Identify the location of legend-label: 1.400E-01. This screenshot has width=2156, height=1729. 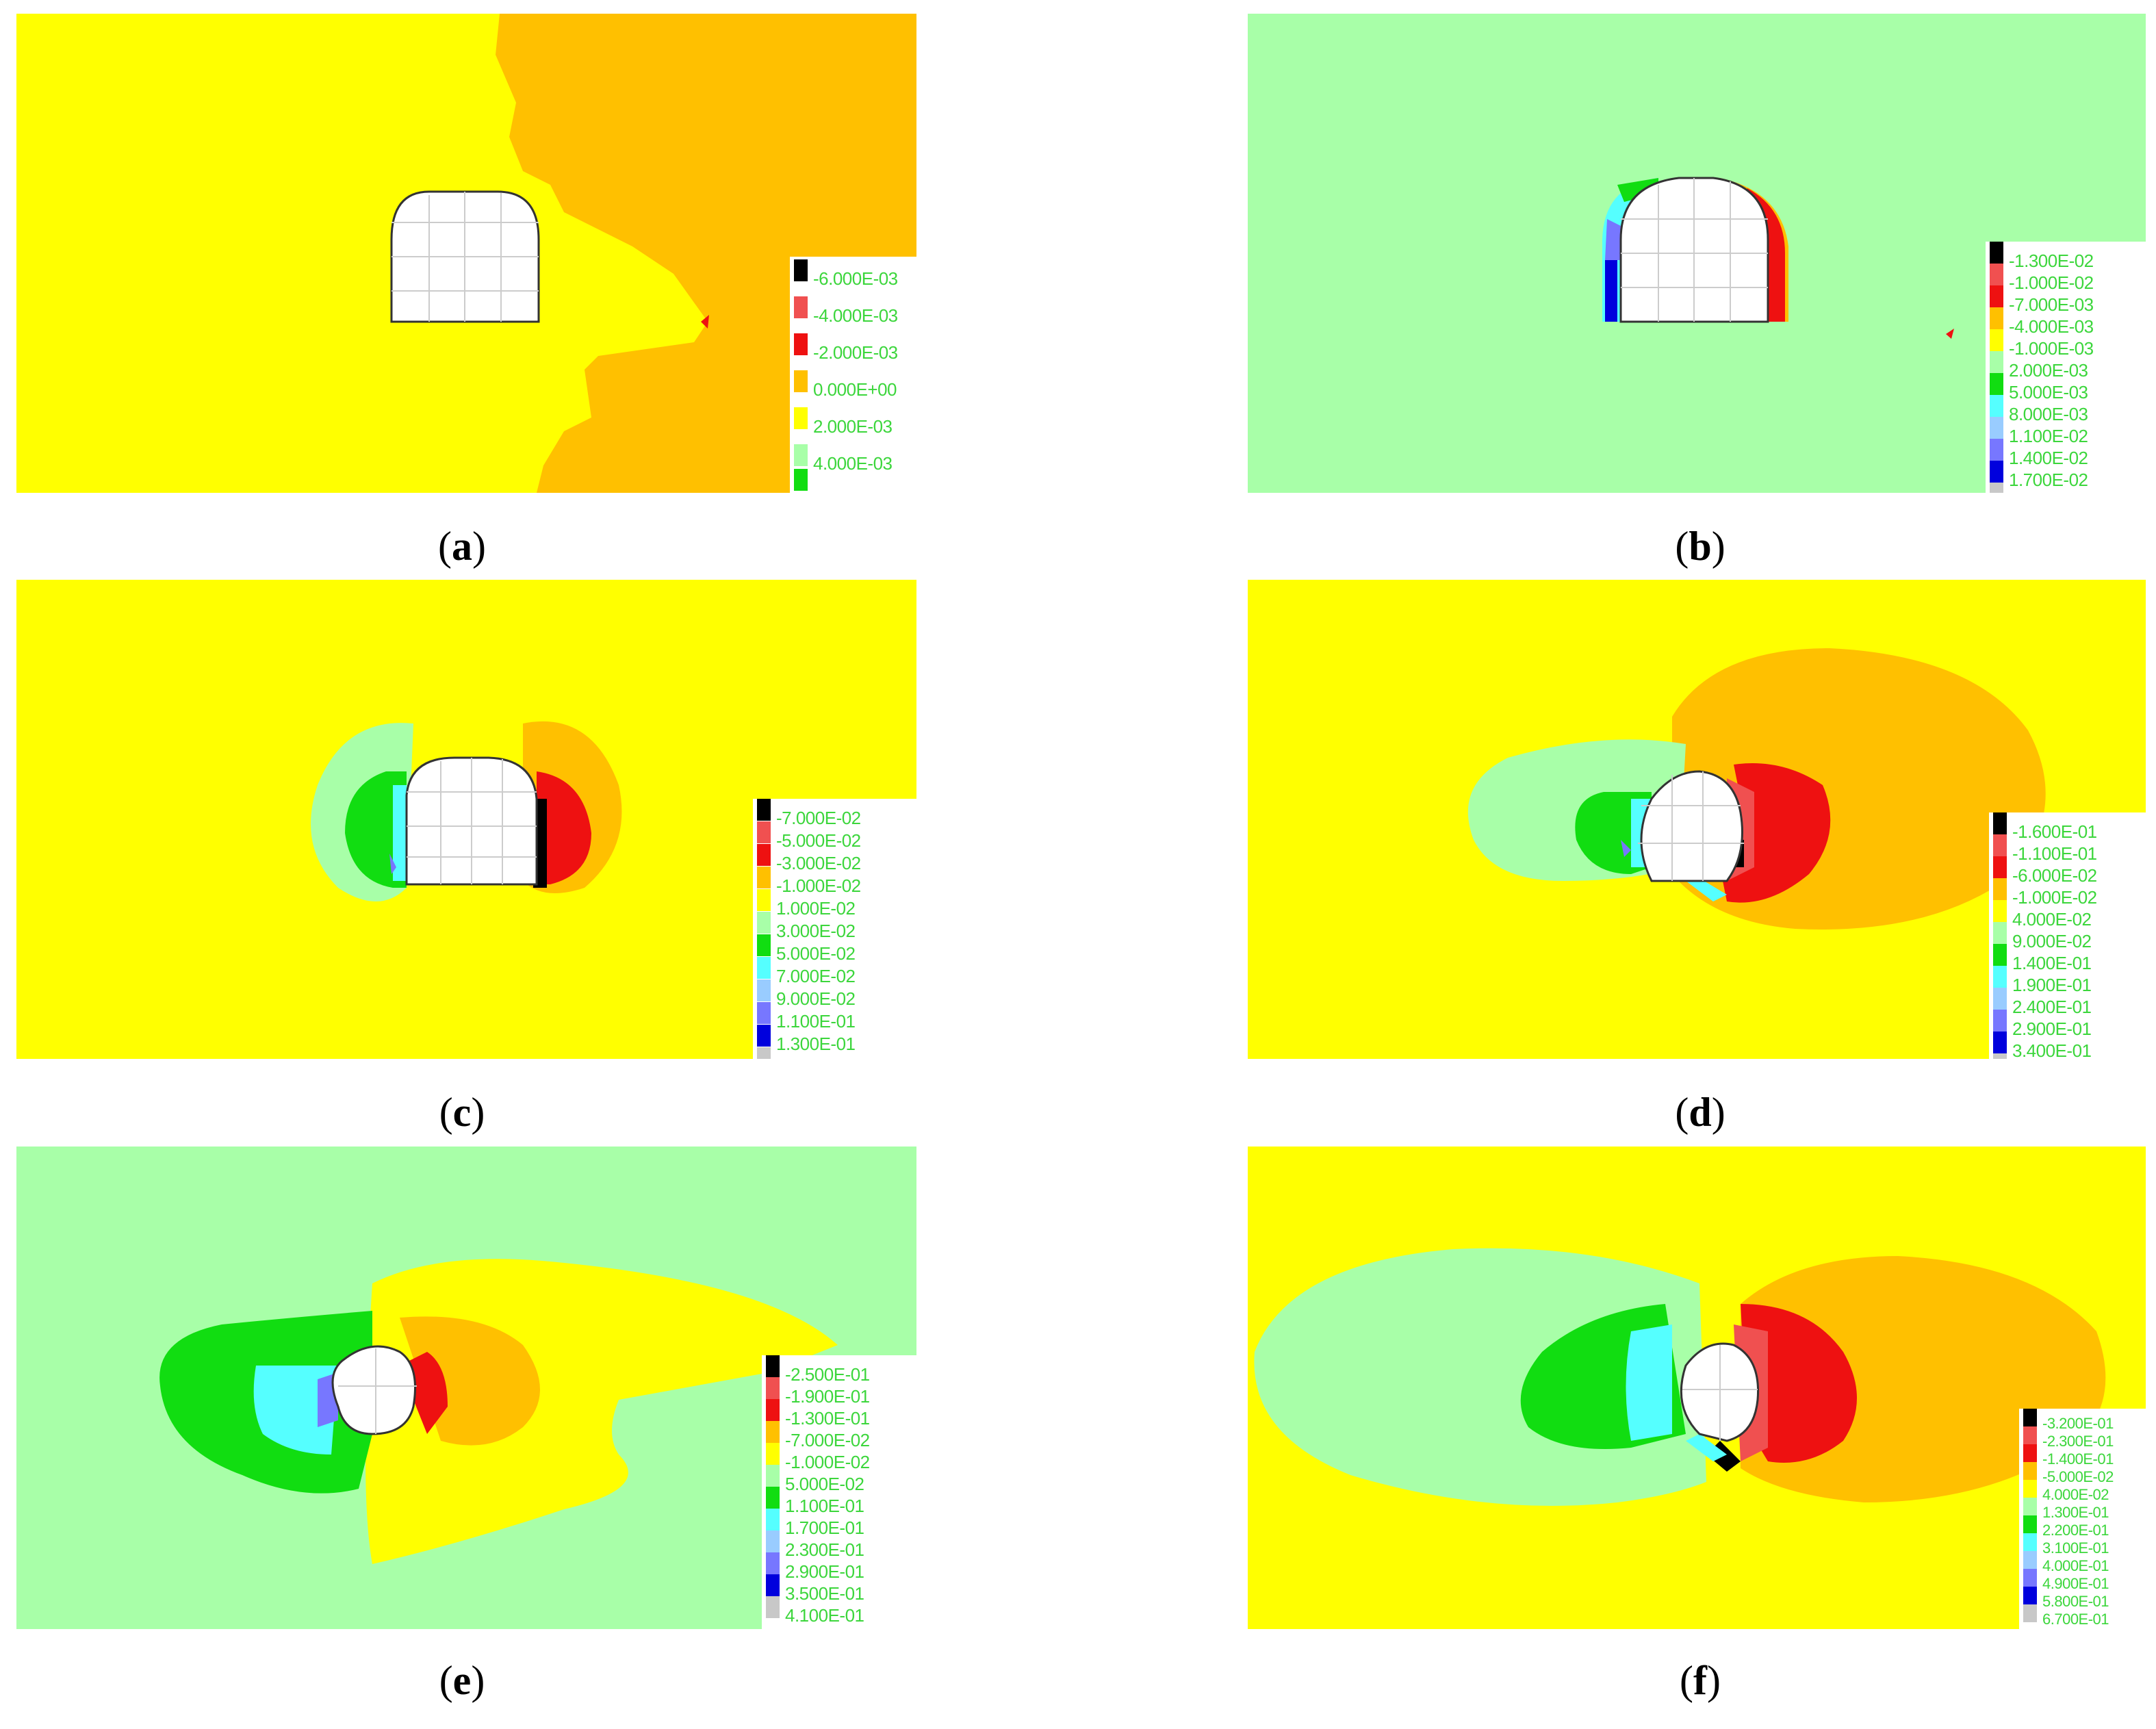
(2052, 963).